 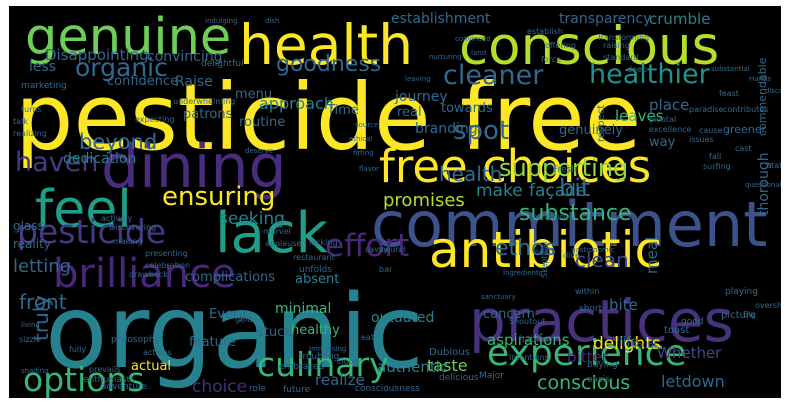 What do you see at coordinates (544, 251) in the screenshot?
I see `word-solid: solid` at bounding box center [544, 251].